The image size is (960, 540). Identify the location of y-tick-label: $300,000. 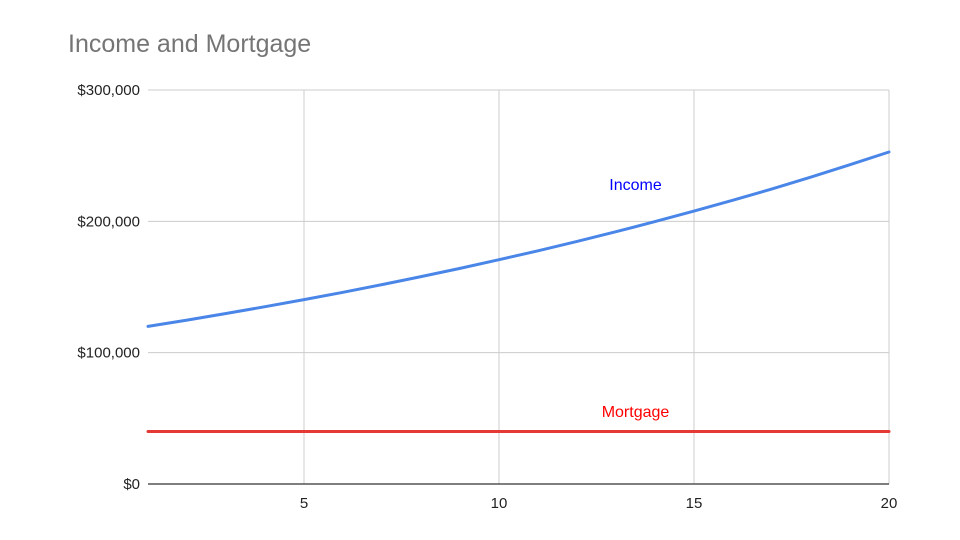
(108, 90).